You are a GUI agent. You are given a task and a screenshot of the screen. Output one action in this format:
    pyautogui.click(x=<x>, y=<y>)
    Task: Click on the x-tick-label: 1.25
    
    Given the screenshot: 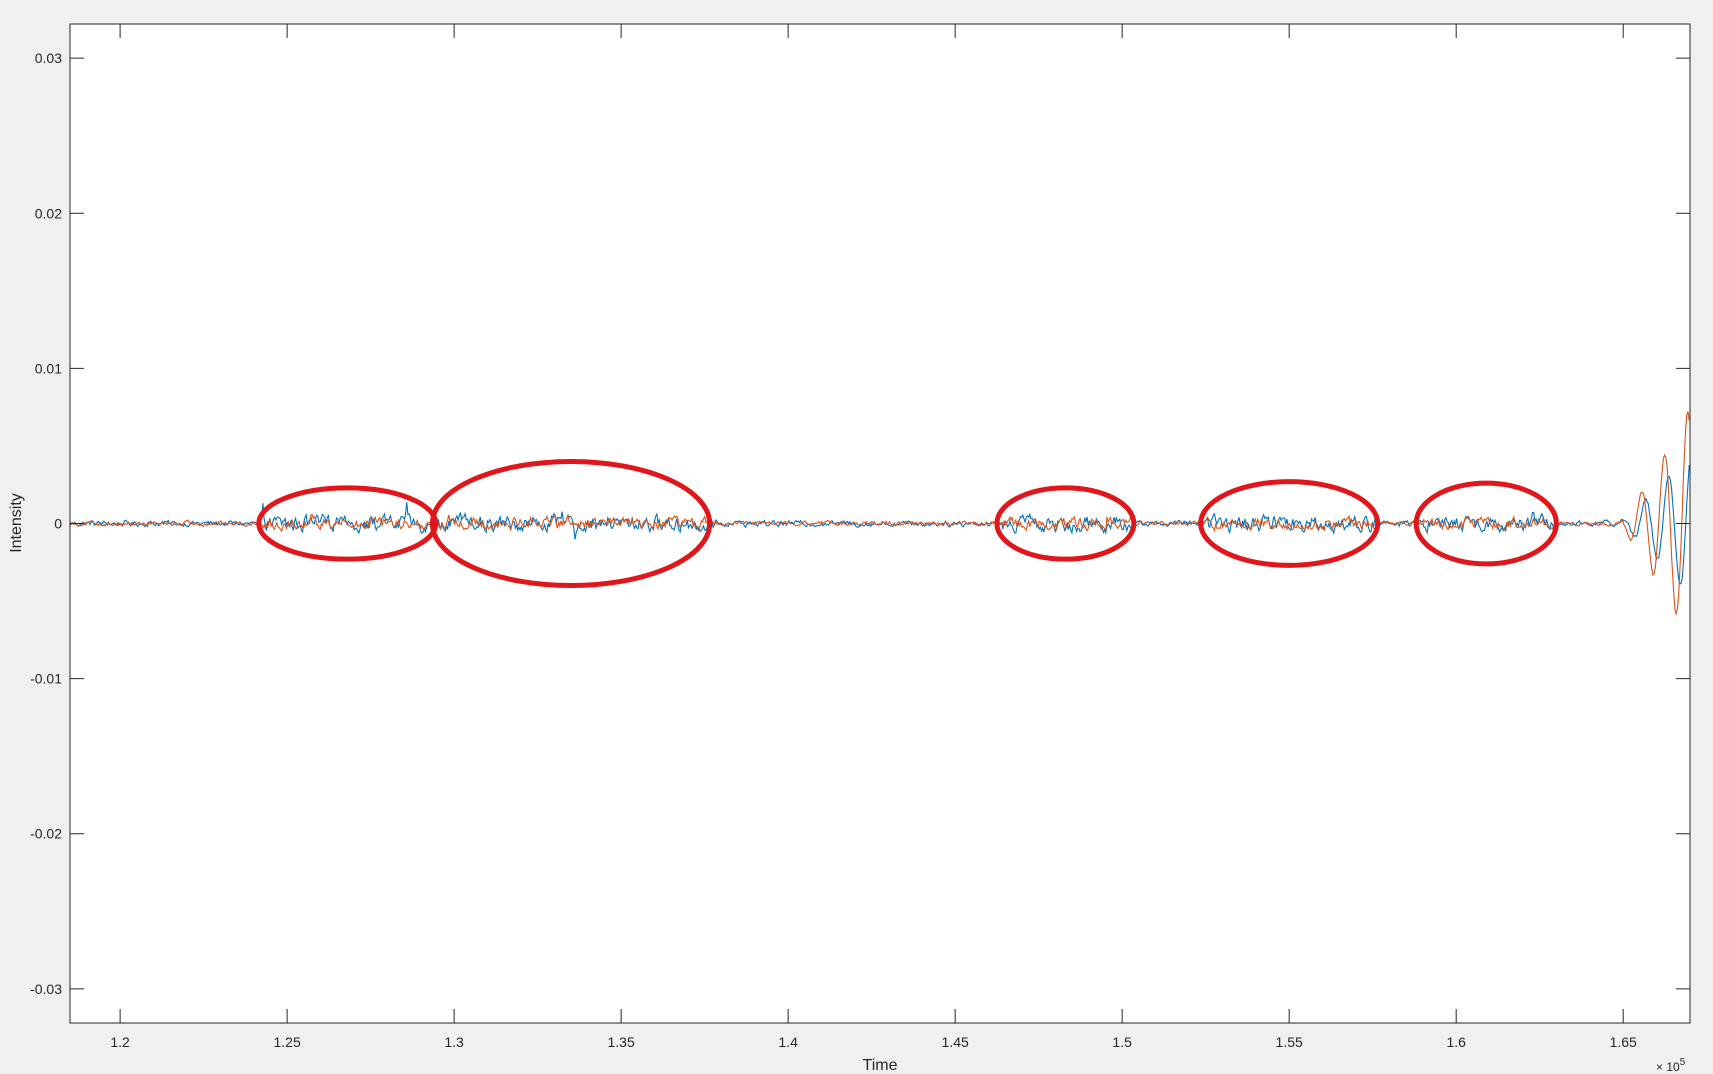 What is the action you would take?
    pyautogui.click(x=286, y=1042)
    